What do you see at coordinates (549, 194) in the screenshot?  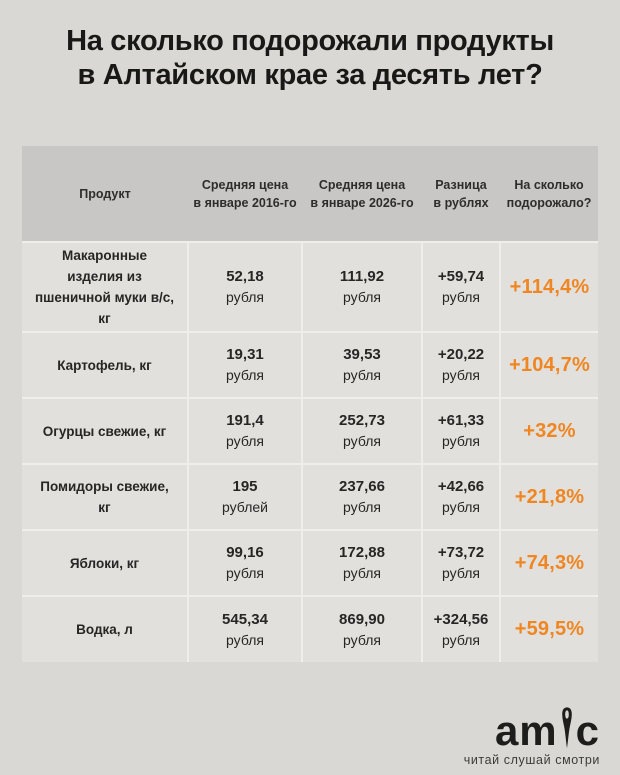 I see `col-header-percent: На сколько подорожало?` at bounding box center [549, 194].